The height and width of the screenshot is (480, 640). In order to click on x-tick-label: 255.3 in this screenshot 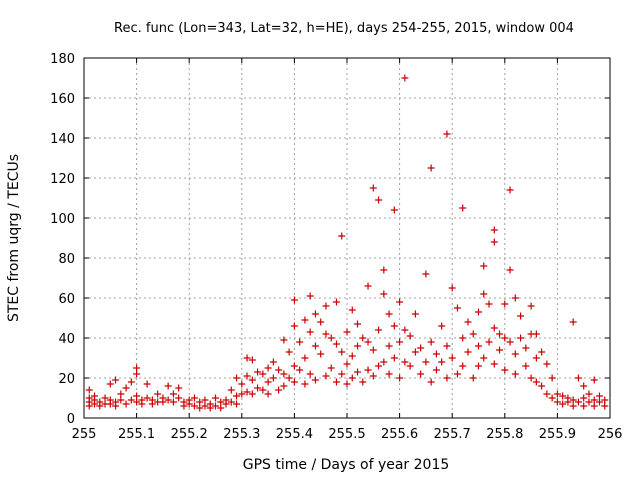, I will do `click(241, 434)`.